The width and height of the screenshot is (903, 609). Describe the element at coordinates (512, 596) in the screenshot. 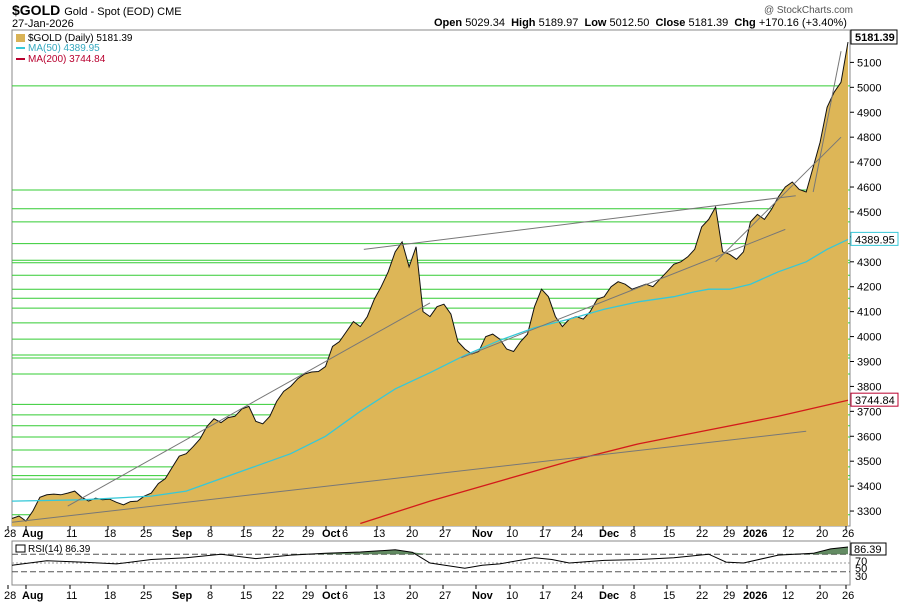

I see `x-tick-label-16-1: 10` at that location.